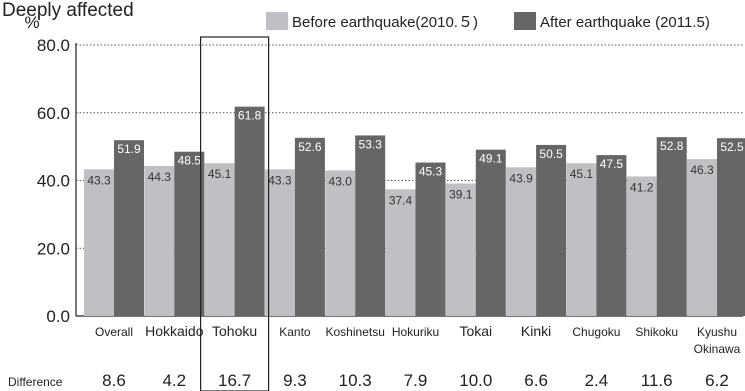 Image resolution: width=745 pixels, height=391 pixels. What do you see at coordinates (461, 195) in the screenshot?
I see `value-label-before: 39.1` at bounding box center [461, 195].